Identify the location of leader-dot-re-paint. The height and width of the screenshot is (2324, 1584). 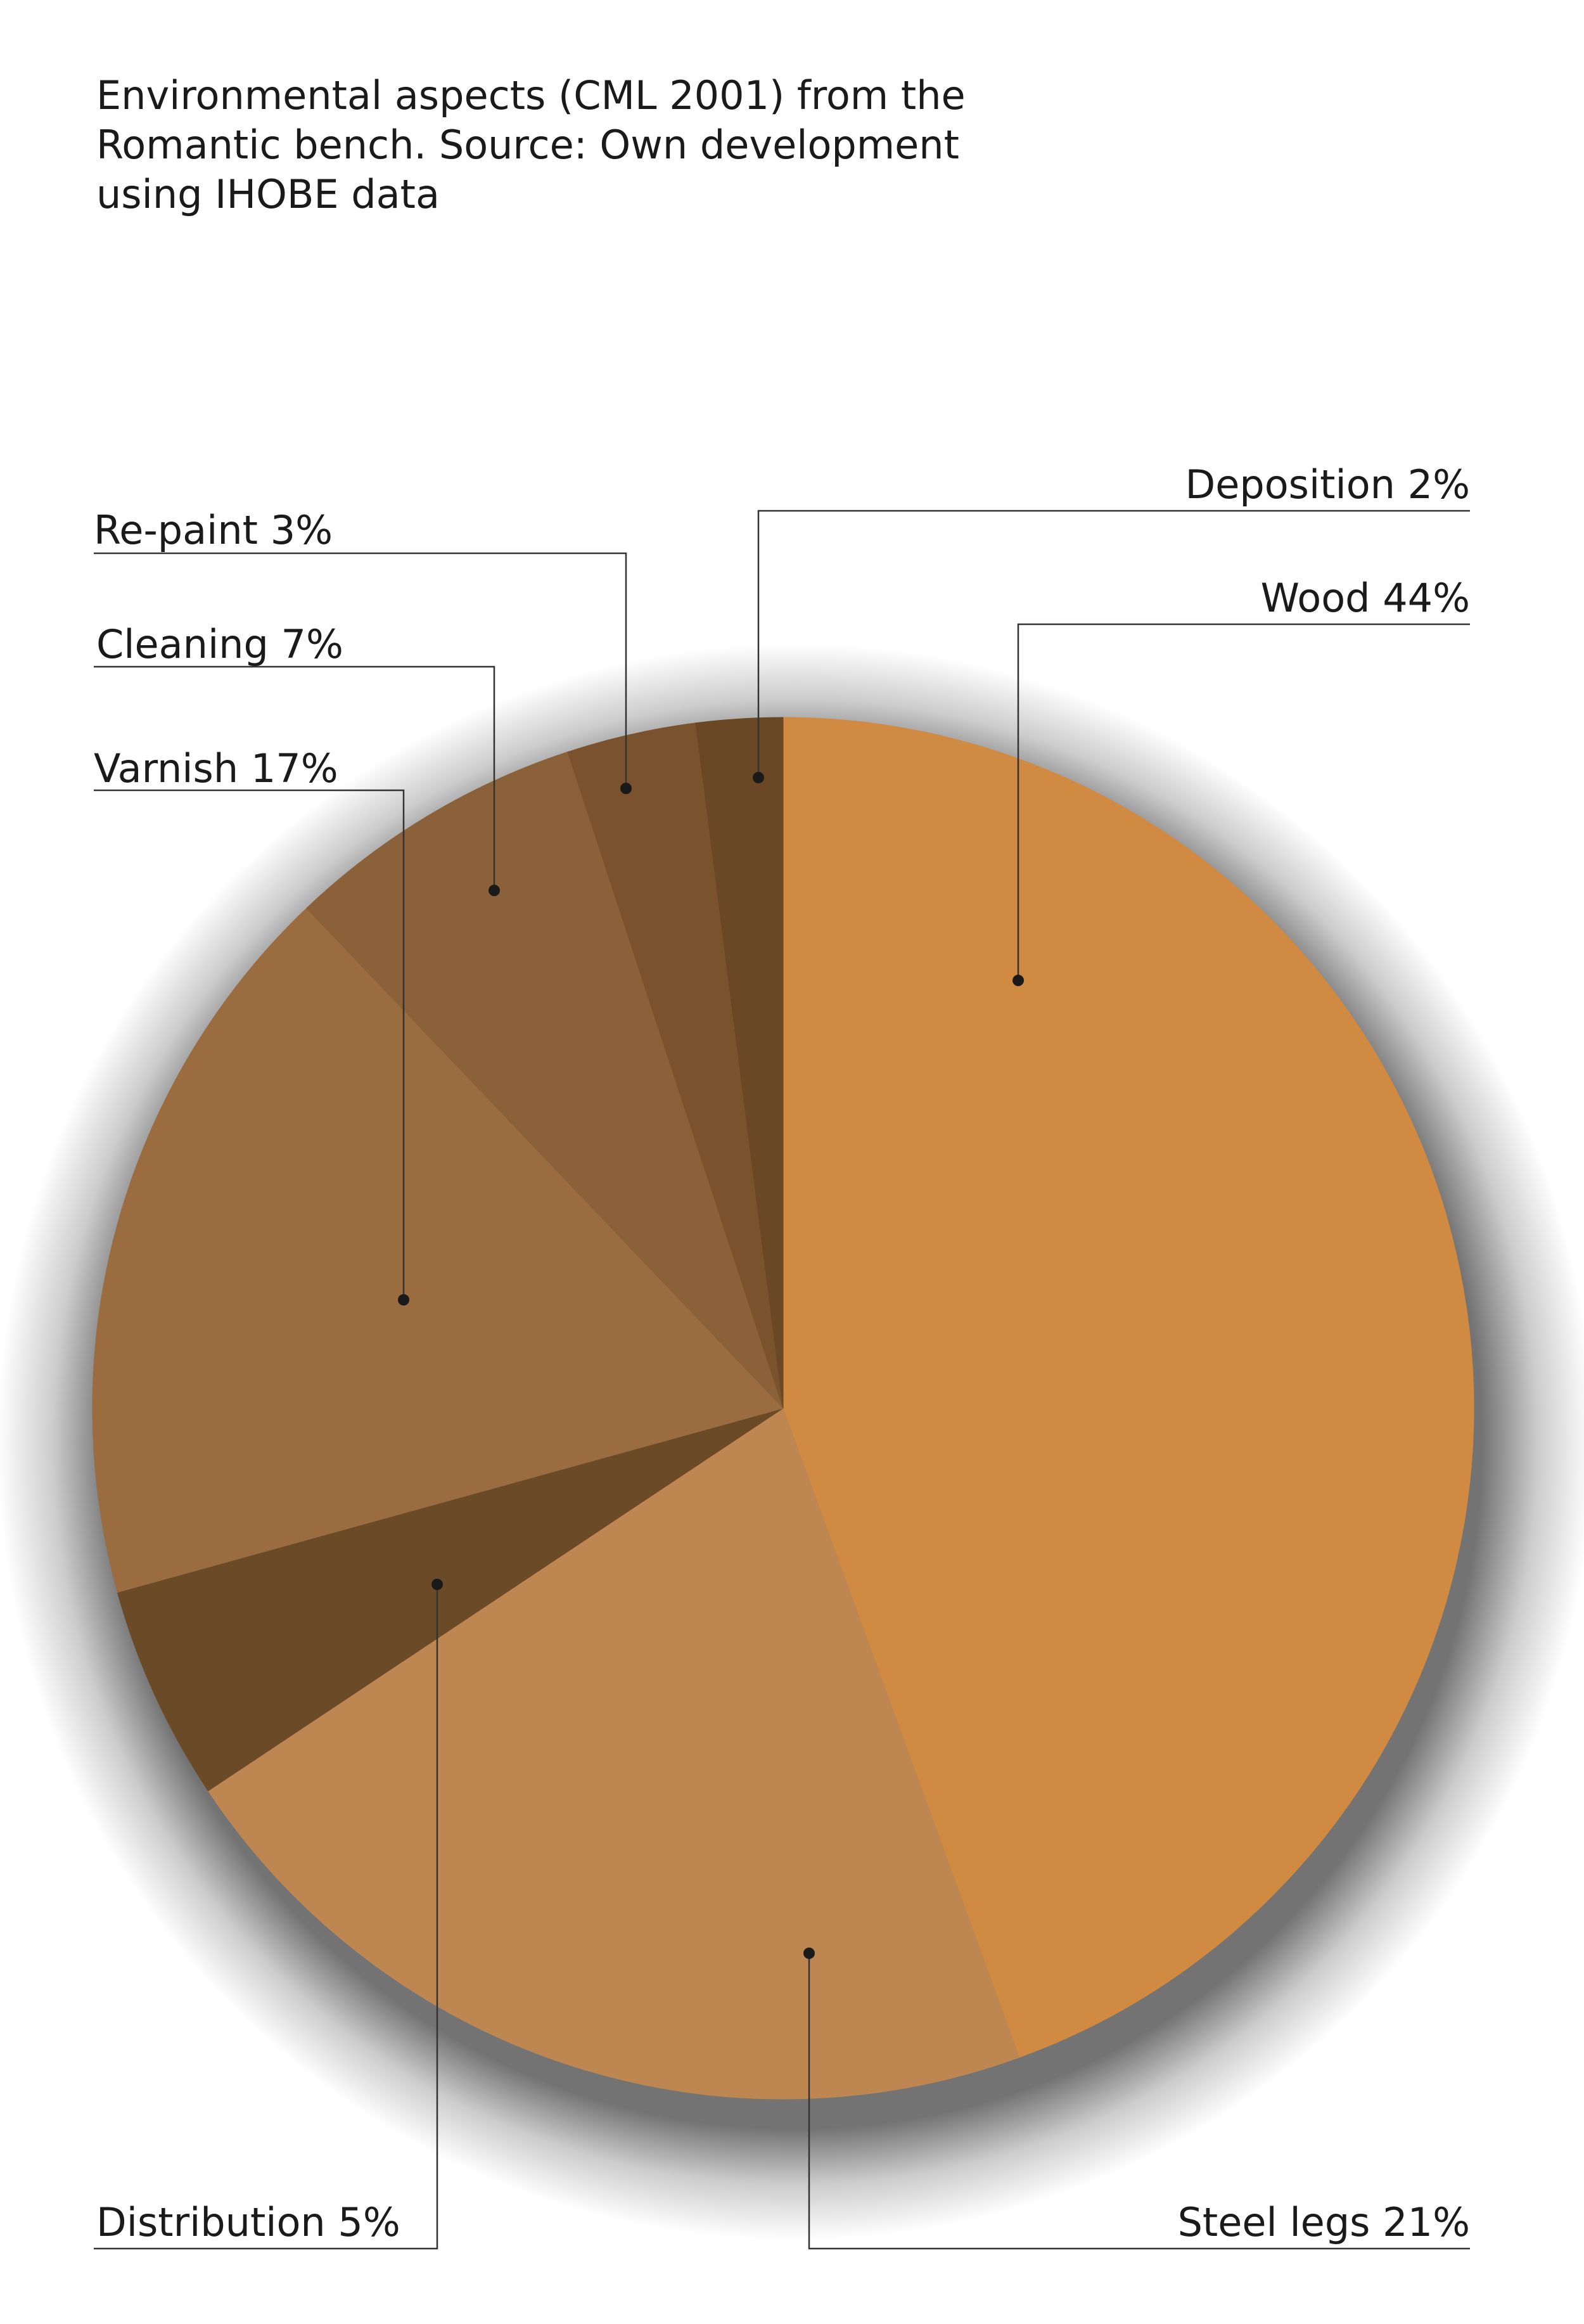
(626, 788).